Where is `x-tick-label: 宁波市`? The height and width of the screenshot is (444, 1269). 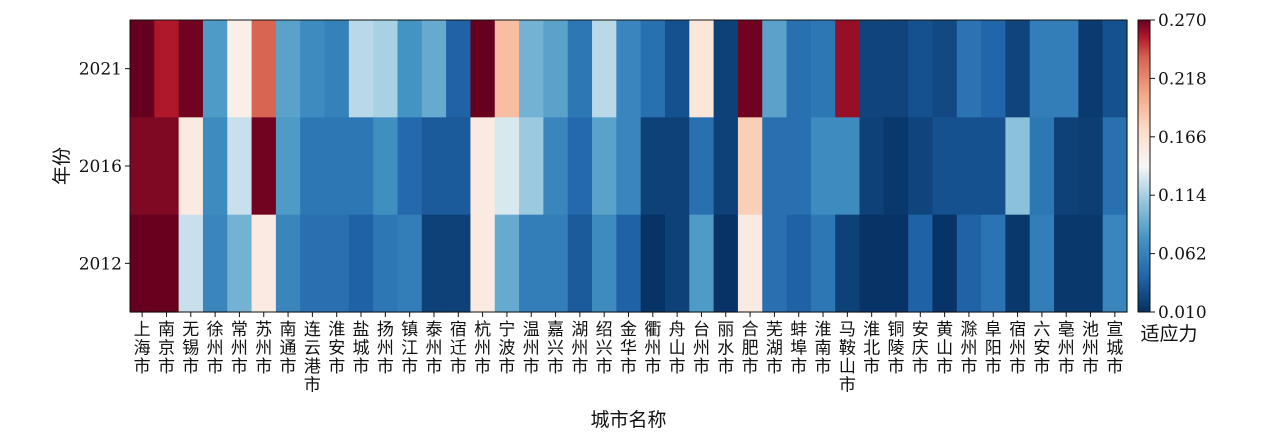
x-tick-label: 宁波市 is located at coordinates (506, 348).